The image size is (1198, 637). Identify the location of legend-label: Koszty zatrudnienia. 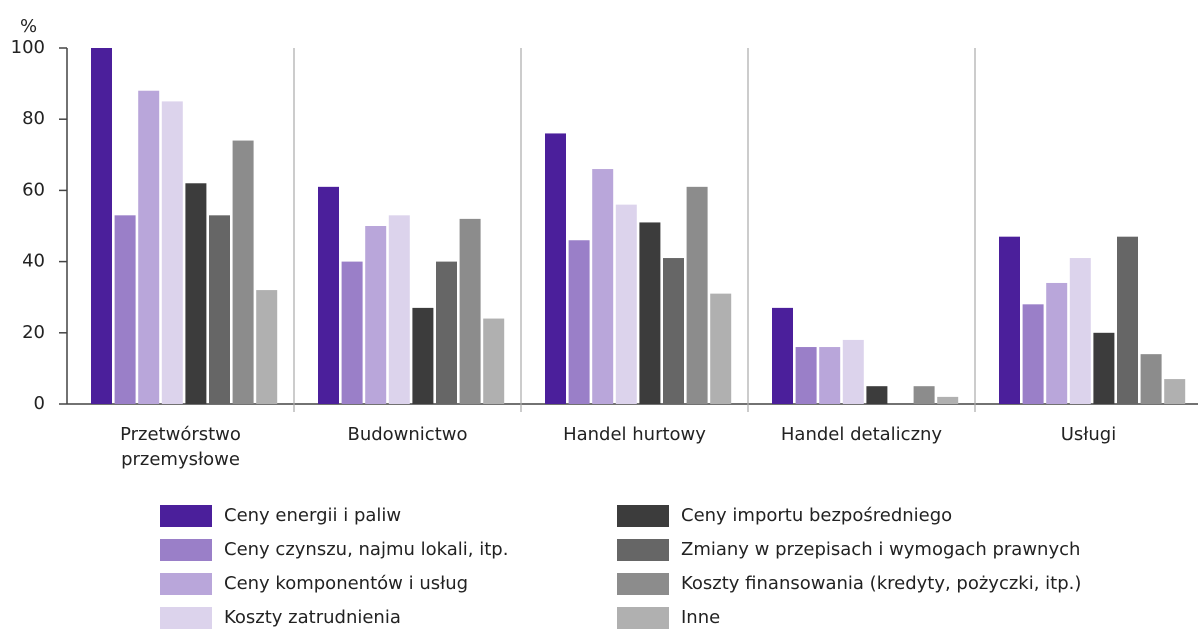
(312, 617).